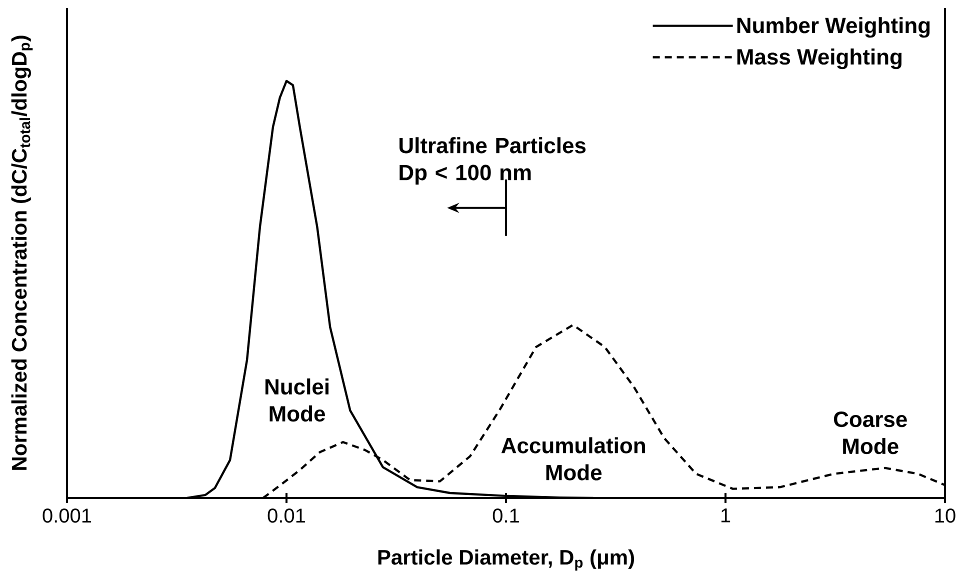 The height and width of the screenshot is (579, 958). Describe the element at coordinates (945, 515) in the screenshot. I see `x-tick-label: 10` at that location.